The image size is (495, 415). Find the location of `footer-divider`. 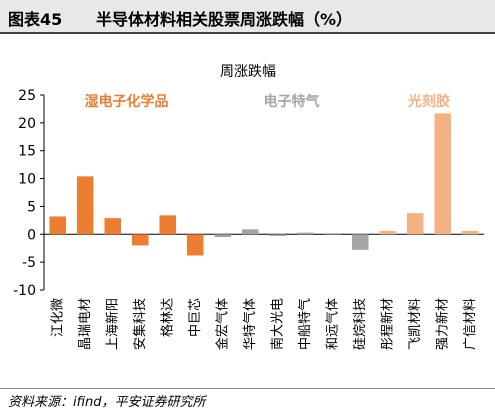

footer-divider is located at coordinates (247, 388).